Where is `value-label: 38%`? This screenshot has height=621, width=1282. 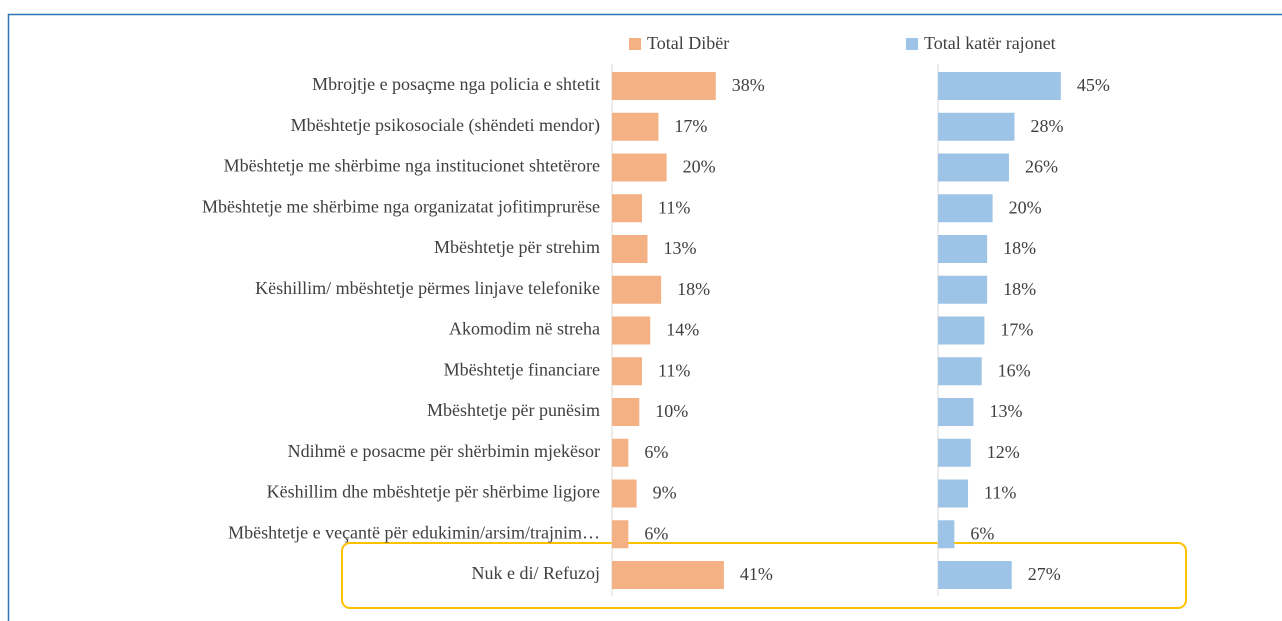 value-label: 38% is located at coordinates (748, 85).